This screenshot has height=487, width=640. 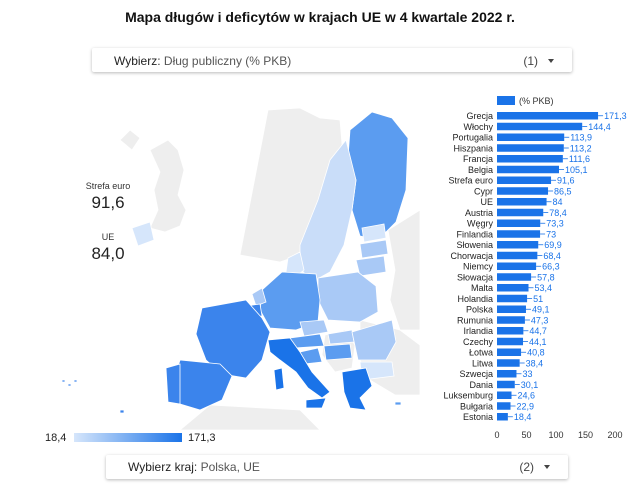 I want to click on bar-category-label: Holandia, so click(x=475, y=299).